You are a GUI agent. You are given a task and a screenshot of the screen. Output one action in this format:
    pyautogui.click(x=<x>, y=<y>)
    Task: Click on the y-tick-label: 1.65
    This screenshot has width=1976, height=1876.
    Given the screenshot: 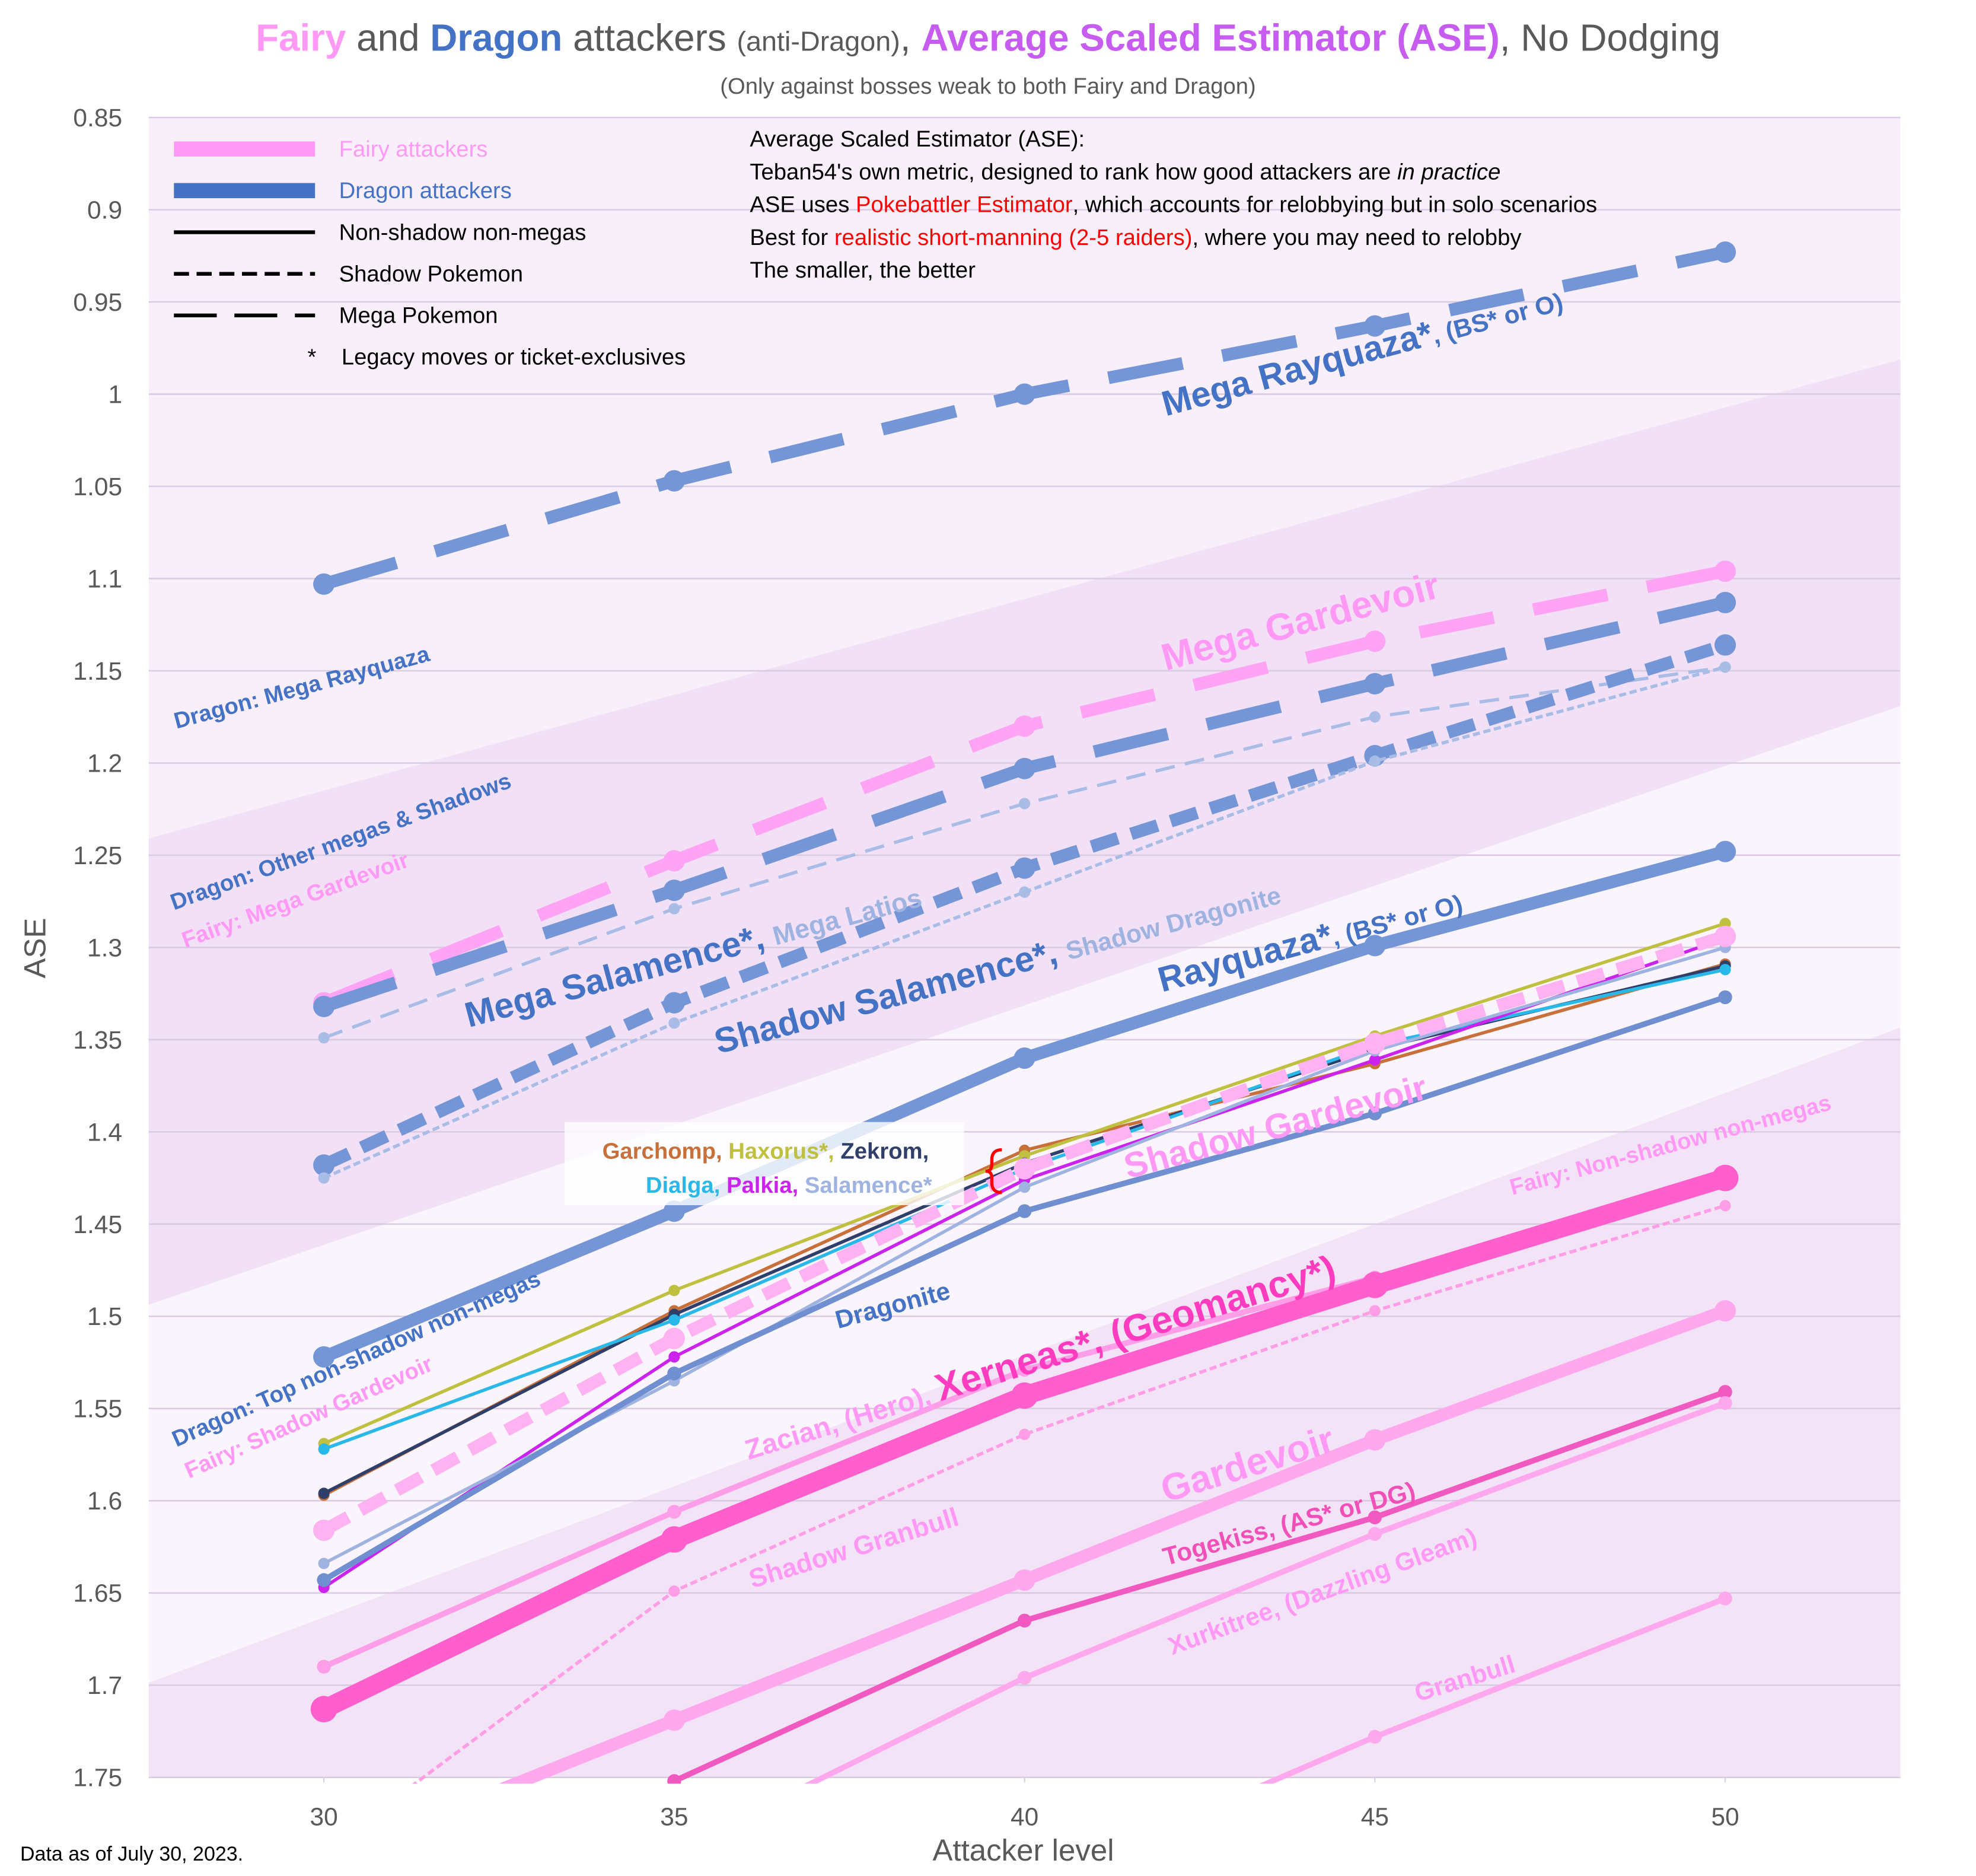 What is the action you would take?
    pyautogui.click(x=97, y=1594)
    